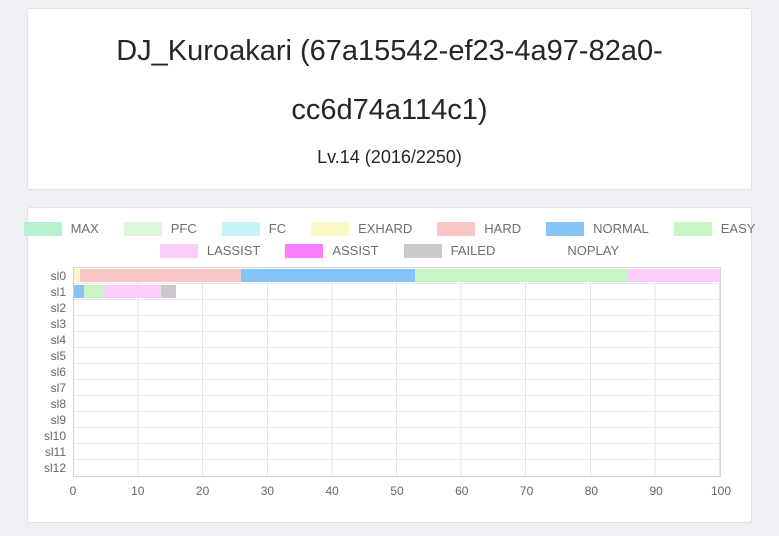 This screenshot has width=779, height=536. What do you see at coordinates (304, 250) in the screenshot?
I see `legend-swatch-assist` at bounding box center [304, 250].